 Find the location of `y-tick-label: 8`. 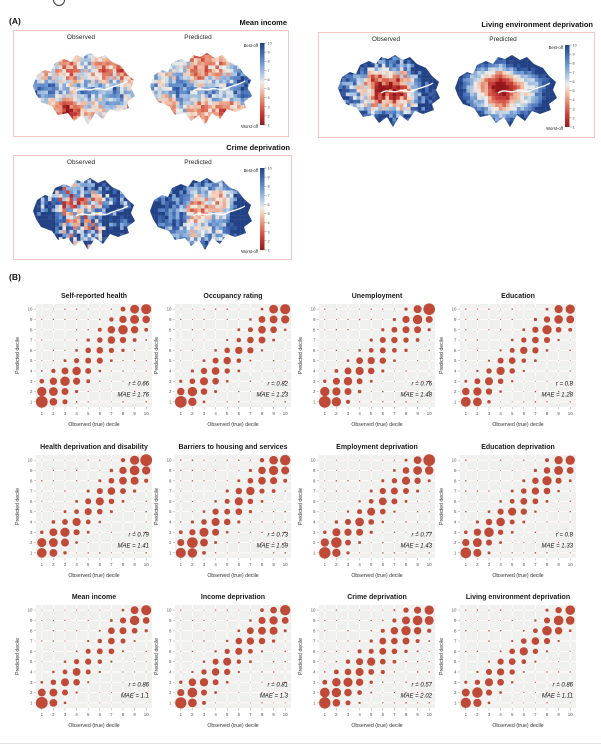

y-tick-label: 8 is located at coordinates (170, 329).